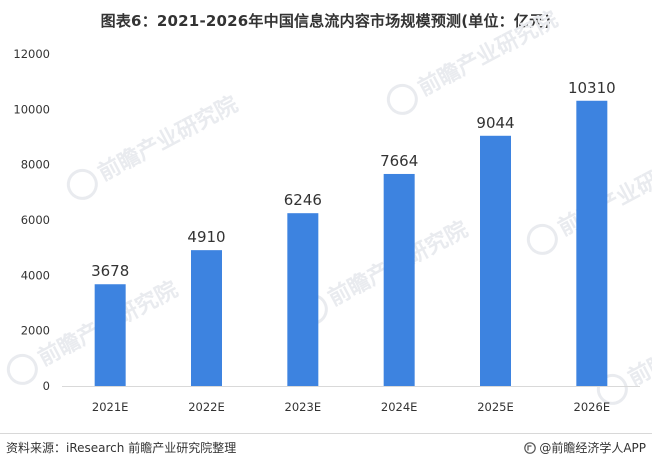 The image size is (652, 466). What do you see at coordinates (326, 433) in the screenshot?
I see `footer-divider` at bounding box center [326, 433].